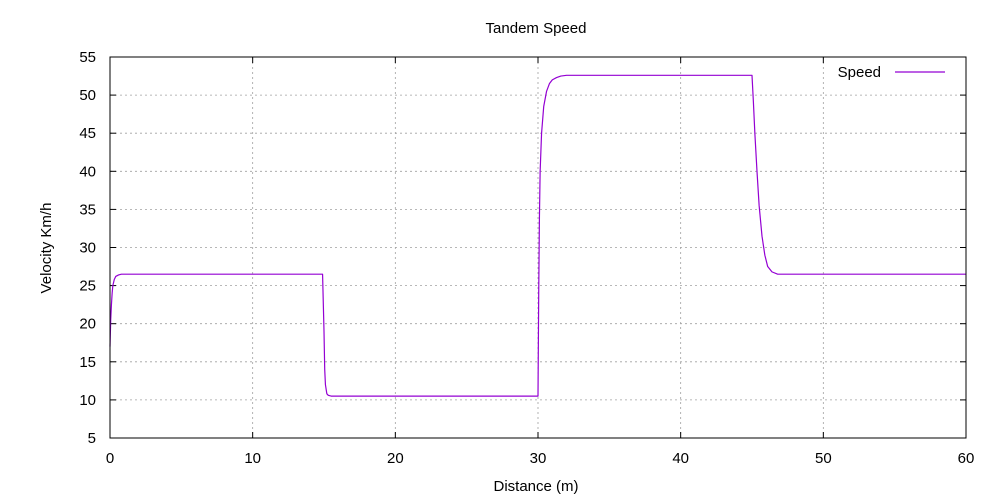 This screenshot has height=500, width=1000. What do you see at coordinates (535, 486) in the screenshot?
I see `x-axis-label: Distance (m)` at bounding box center [535, 486].